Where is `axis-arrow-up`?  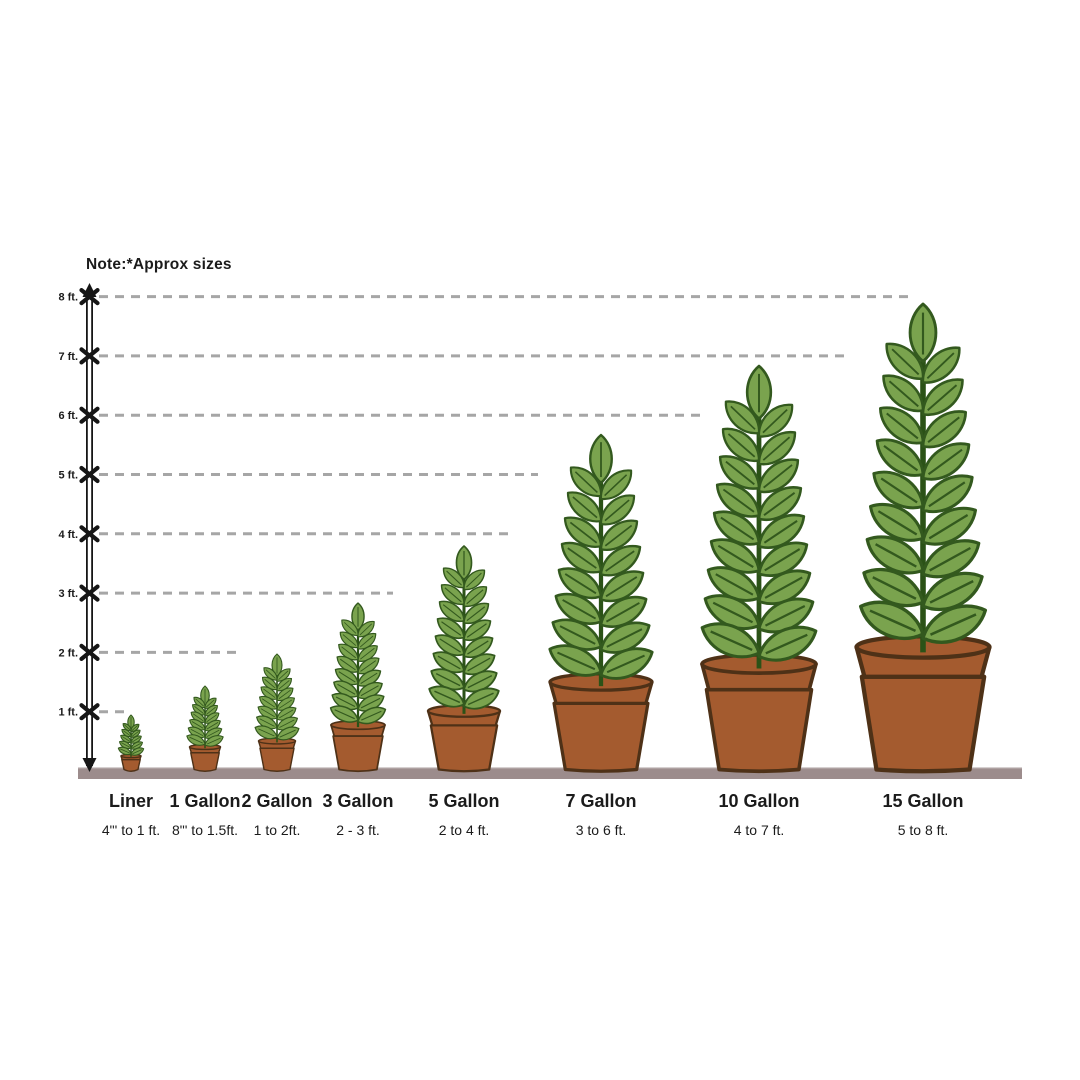 axis-arrow-up is located at coordinates (89, 290).